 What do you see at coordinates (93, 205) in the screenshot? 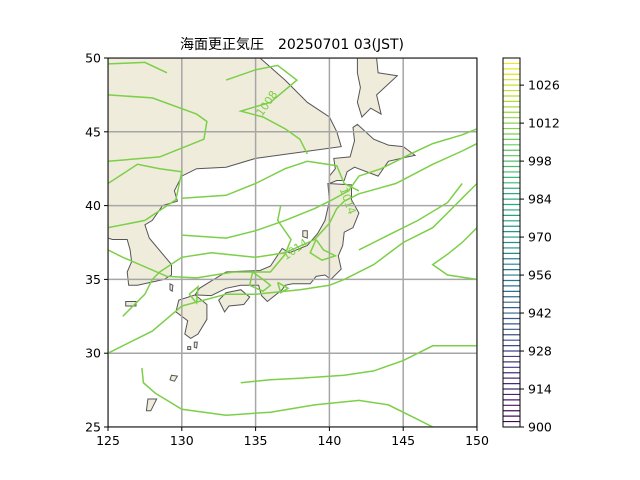
I see `y-tick-label: 40` at bounding box center [93, 205].